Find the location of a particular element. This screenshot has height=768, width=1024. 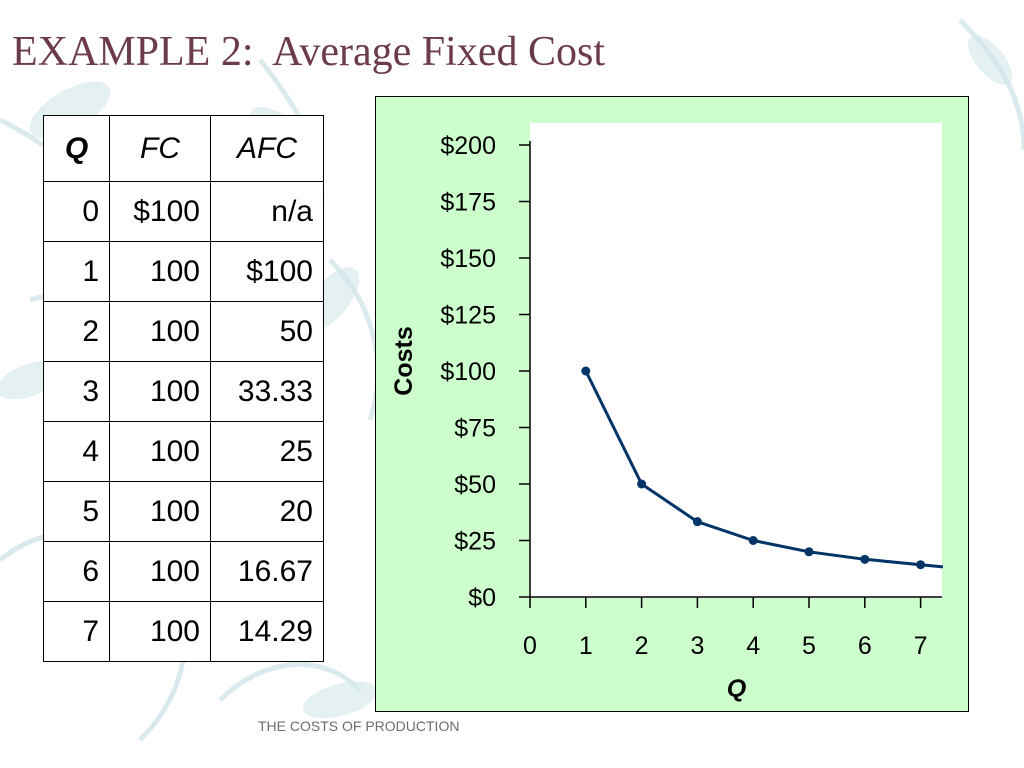

y-tick-label: $50 is located at coordinates (475, 485).